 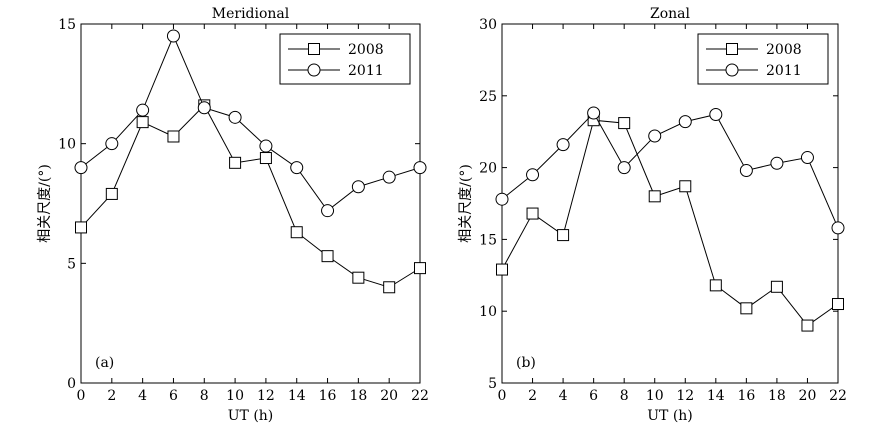 I want to click on chart-title: Meridional, so click(x=251, y=14).